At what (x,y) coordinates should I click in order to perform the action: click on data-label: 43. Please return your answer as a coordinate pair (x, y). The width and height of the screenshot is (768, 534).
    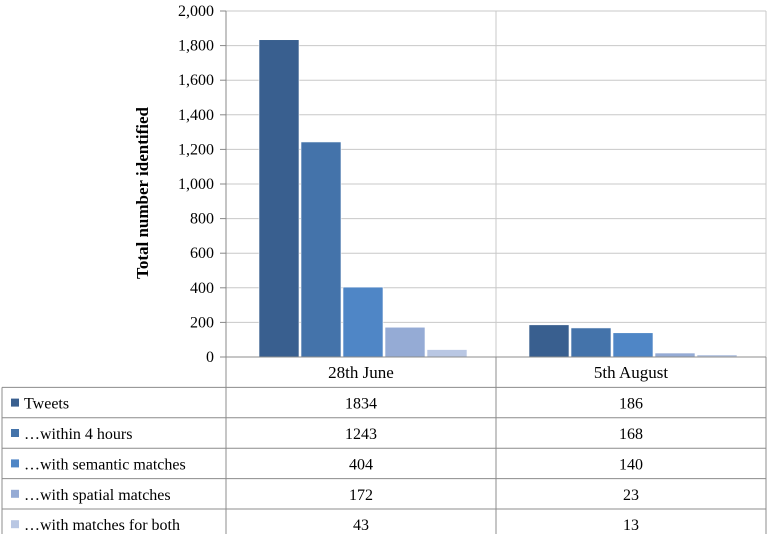
    Looking at the image, I should click on (361, 525).